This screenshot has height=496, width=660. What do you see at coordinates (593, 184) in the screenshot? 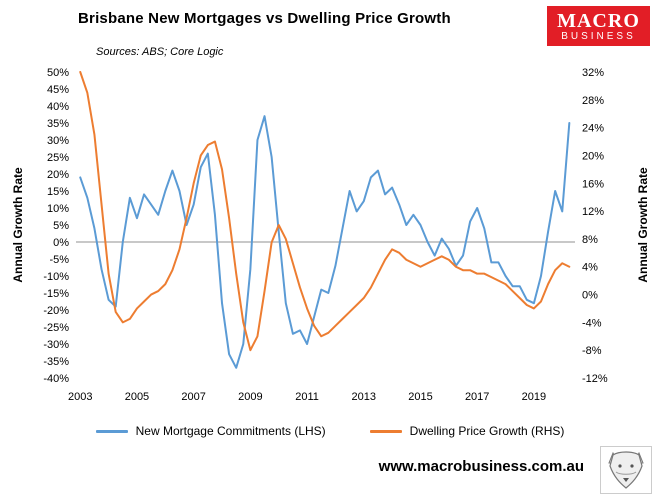
I see `rhs-tick-label: 16%` at bounding box center [593, 184].